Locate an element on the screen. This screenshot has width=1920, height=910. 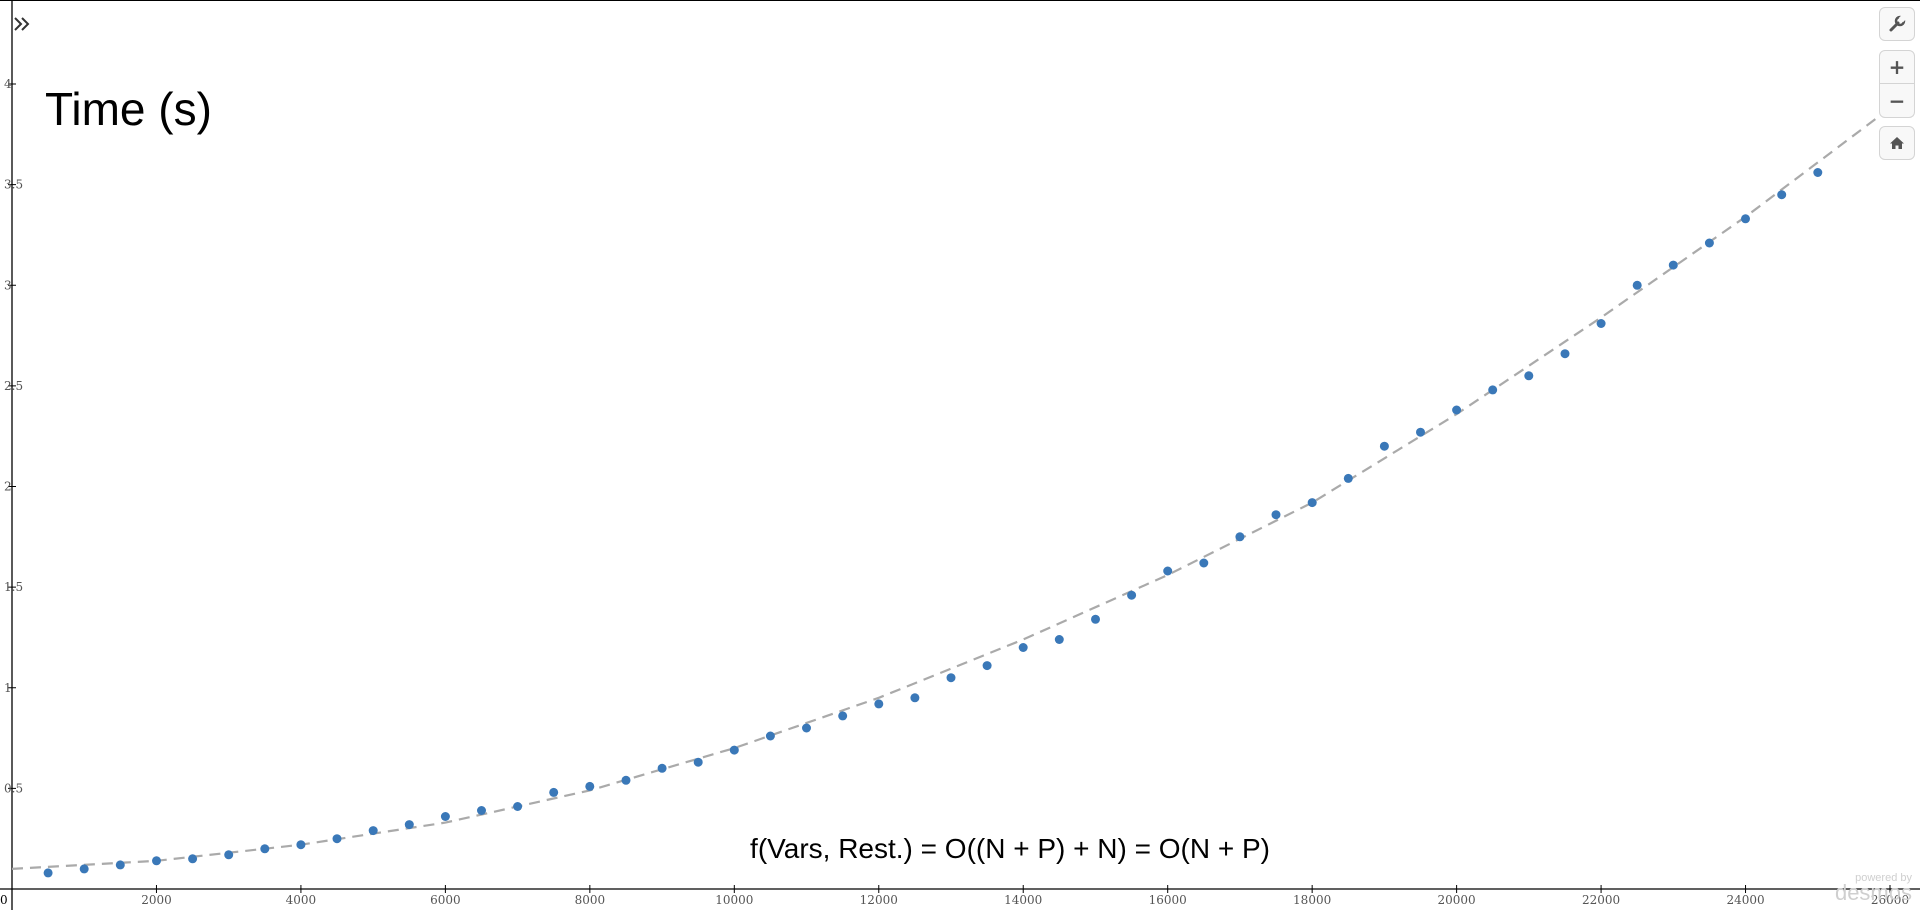
x-tick-label: 12000 is located at coordinates (879, 900).